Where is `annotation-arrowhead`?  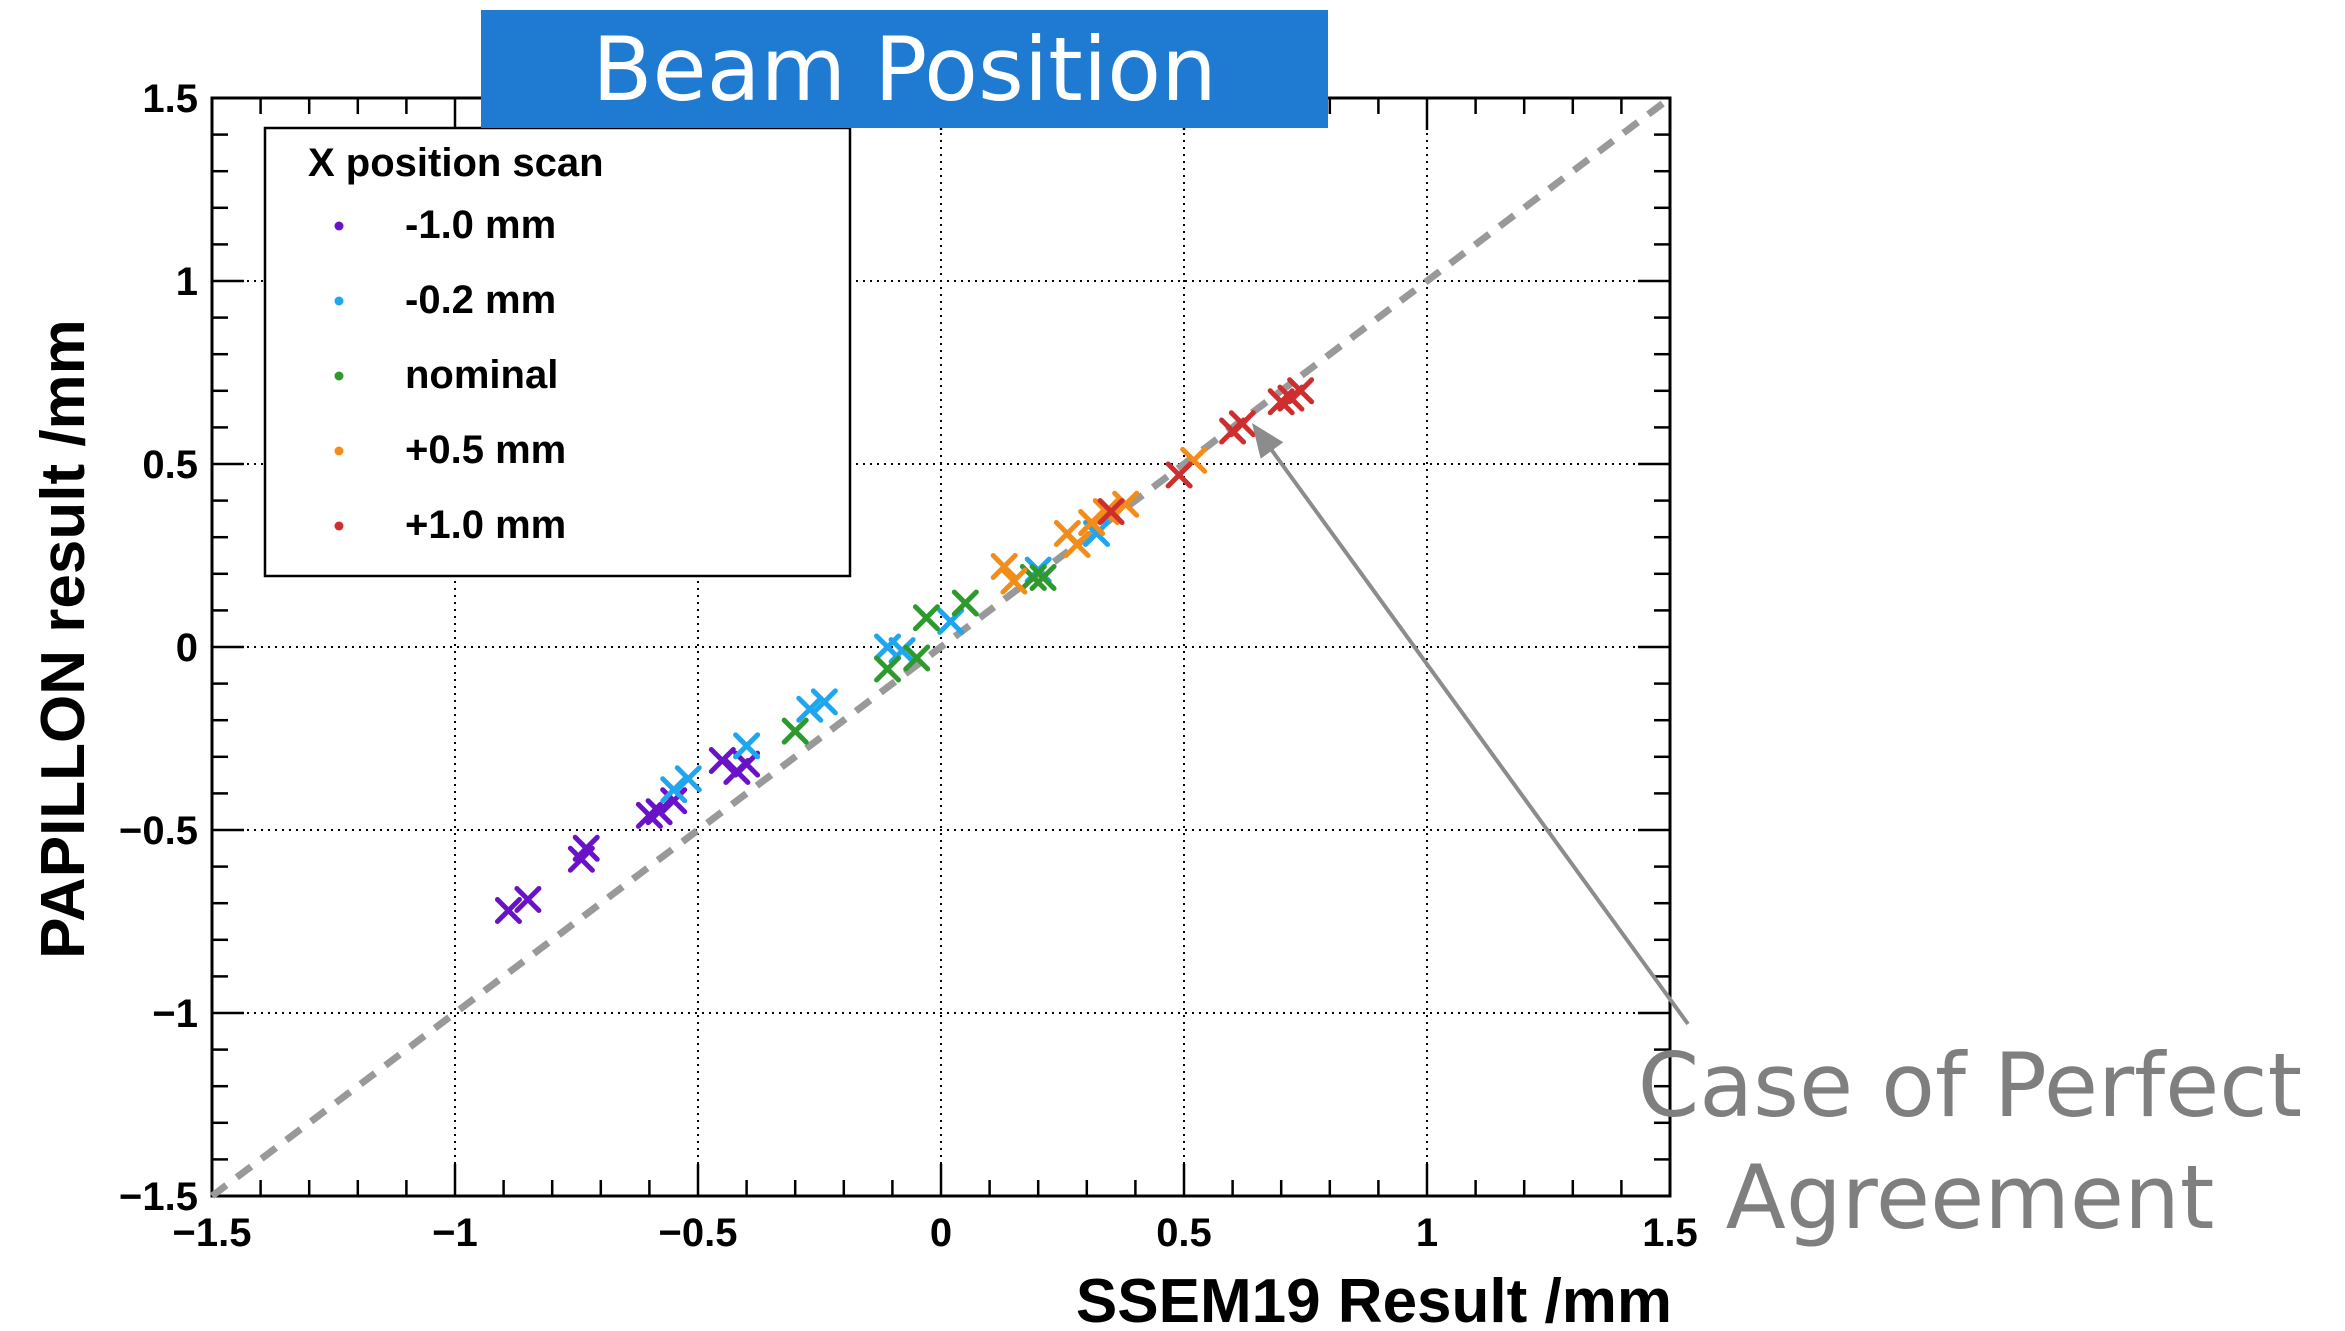 annotation-arrowhead is located at coordinates (1268, 441).